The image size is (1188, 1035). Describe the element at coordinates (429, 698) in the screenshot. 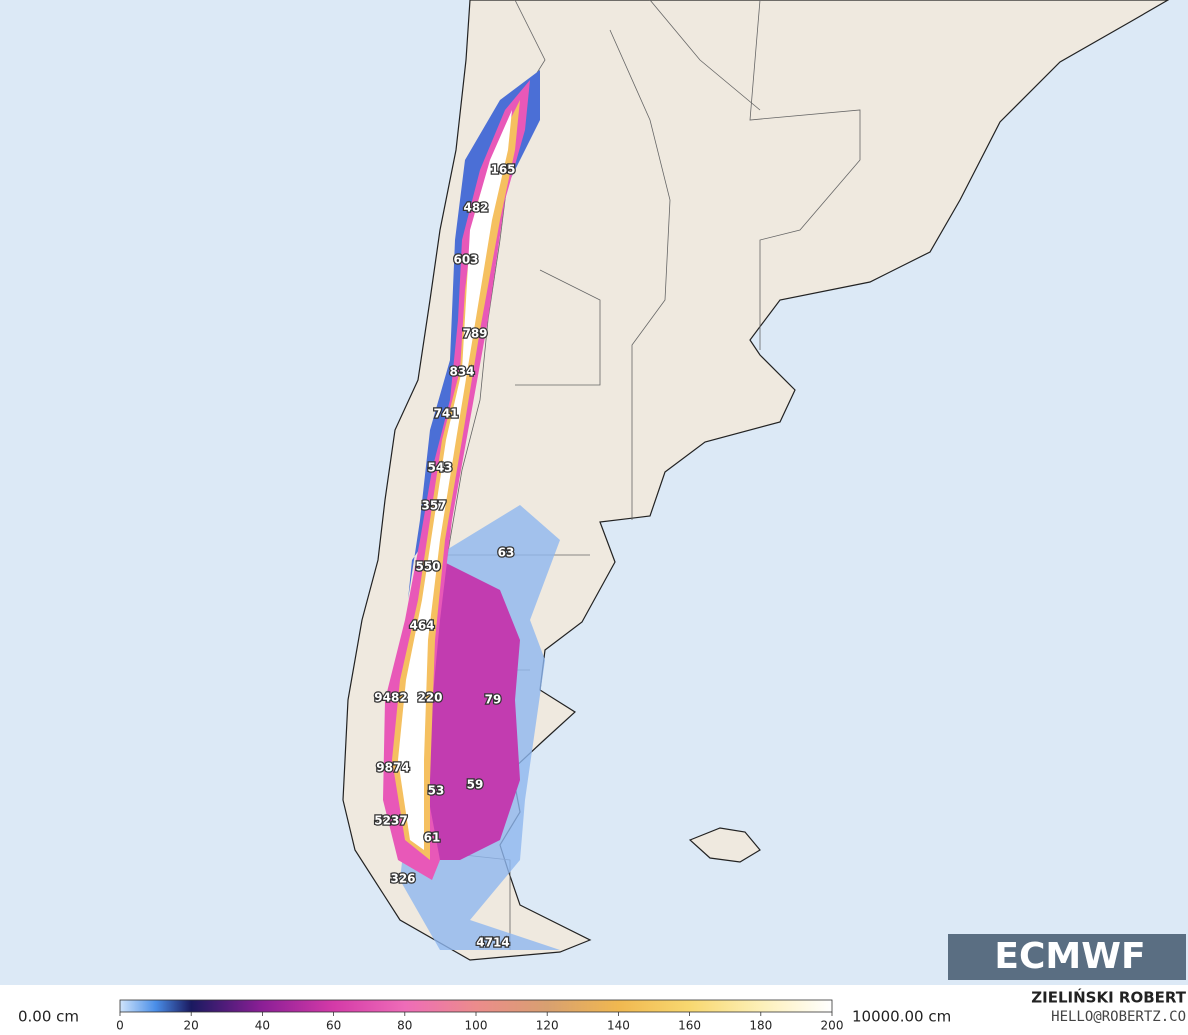

I see `point-label: 220` at that location.